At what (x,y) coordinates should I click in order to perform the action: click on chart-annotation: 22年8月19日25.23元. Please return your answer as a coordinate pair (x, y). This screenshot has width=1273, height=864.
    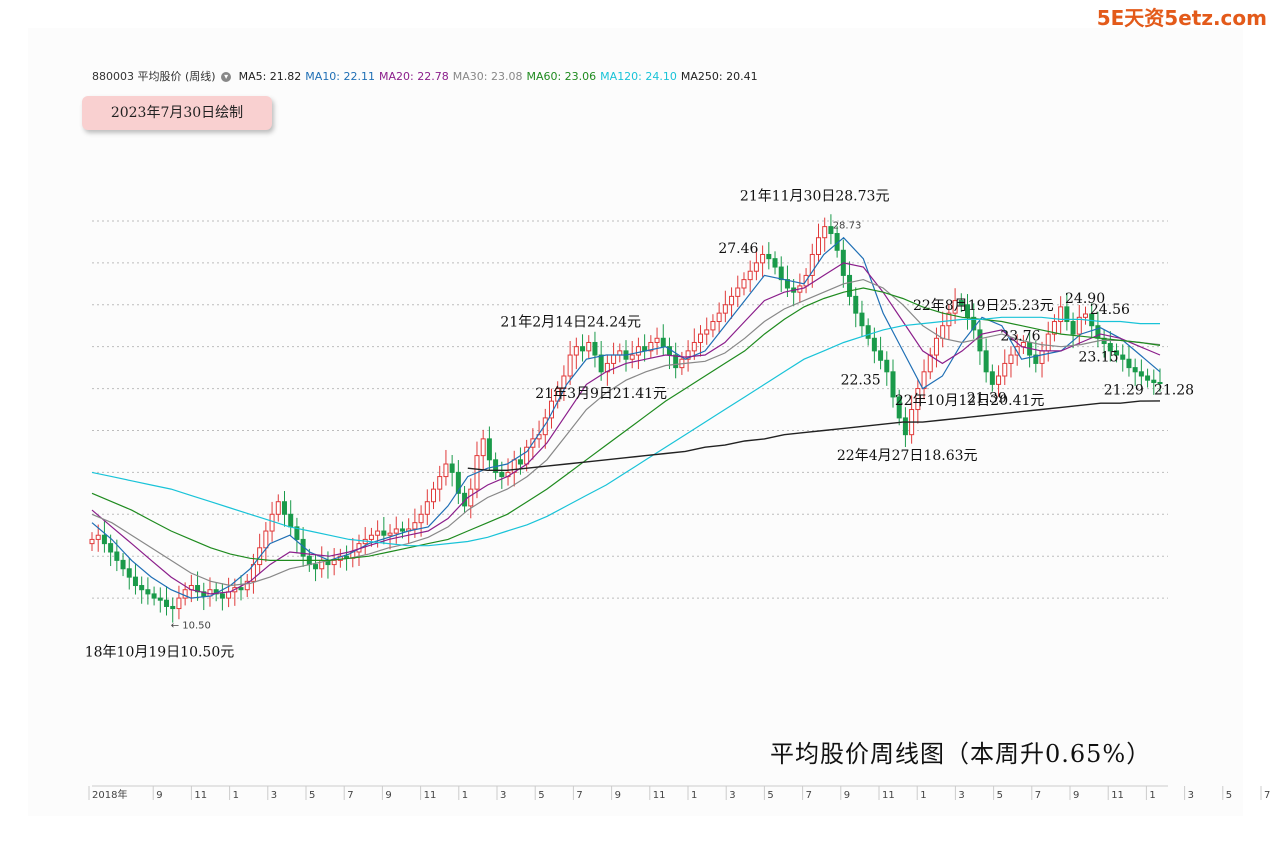
    Looking at the image, I should click on (983, 306).